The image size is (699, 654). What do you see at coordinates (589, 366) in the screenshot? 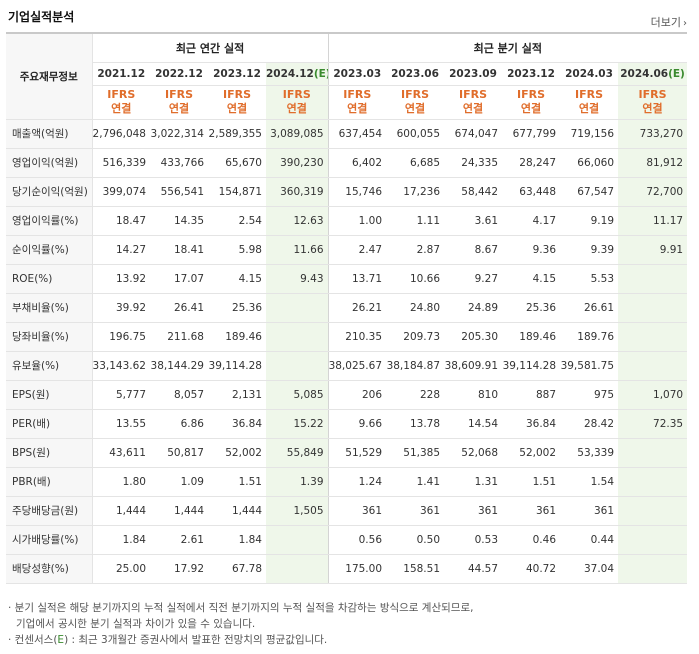
I see `table-cell: 39,581.75` at bounding box center [589, 366].